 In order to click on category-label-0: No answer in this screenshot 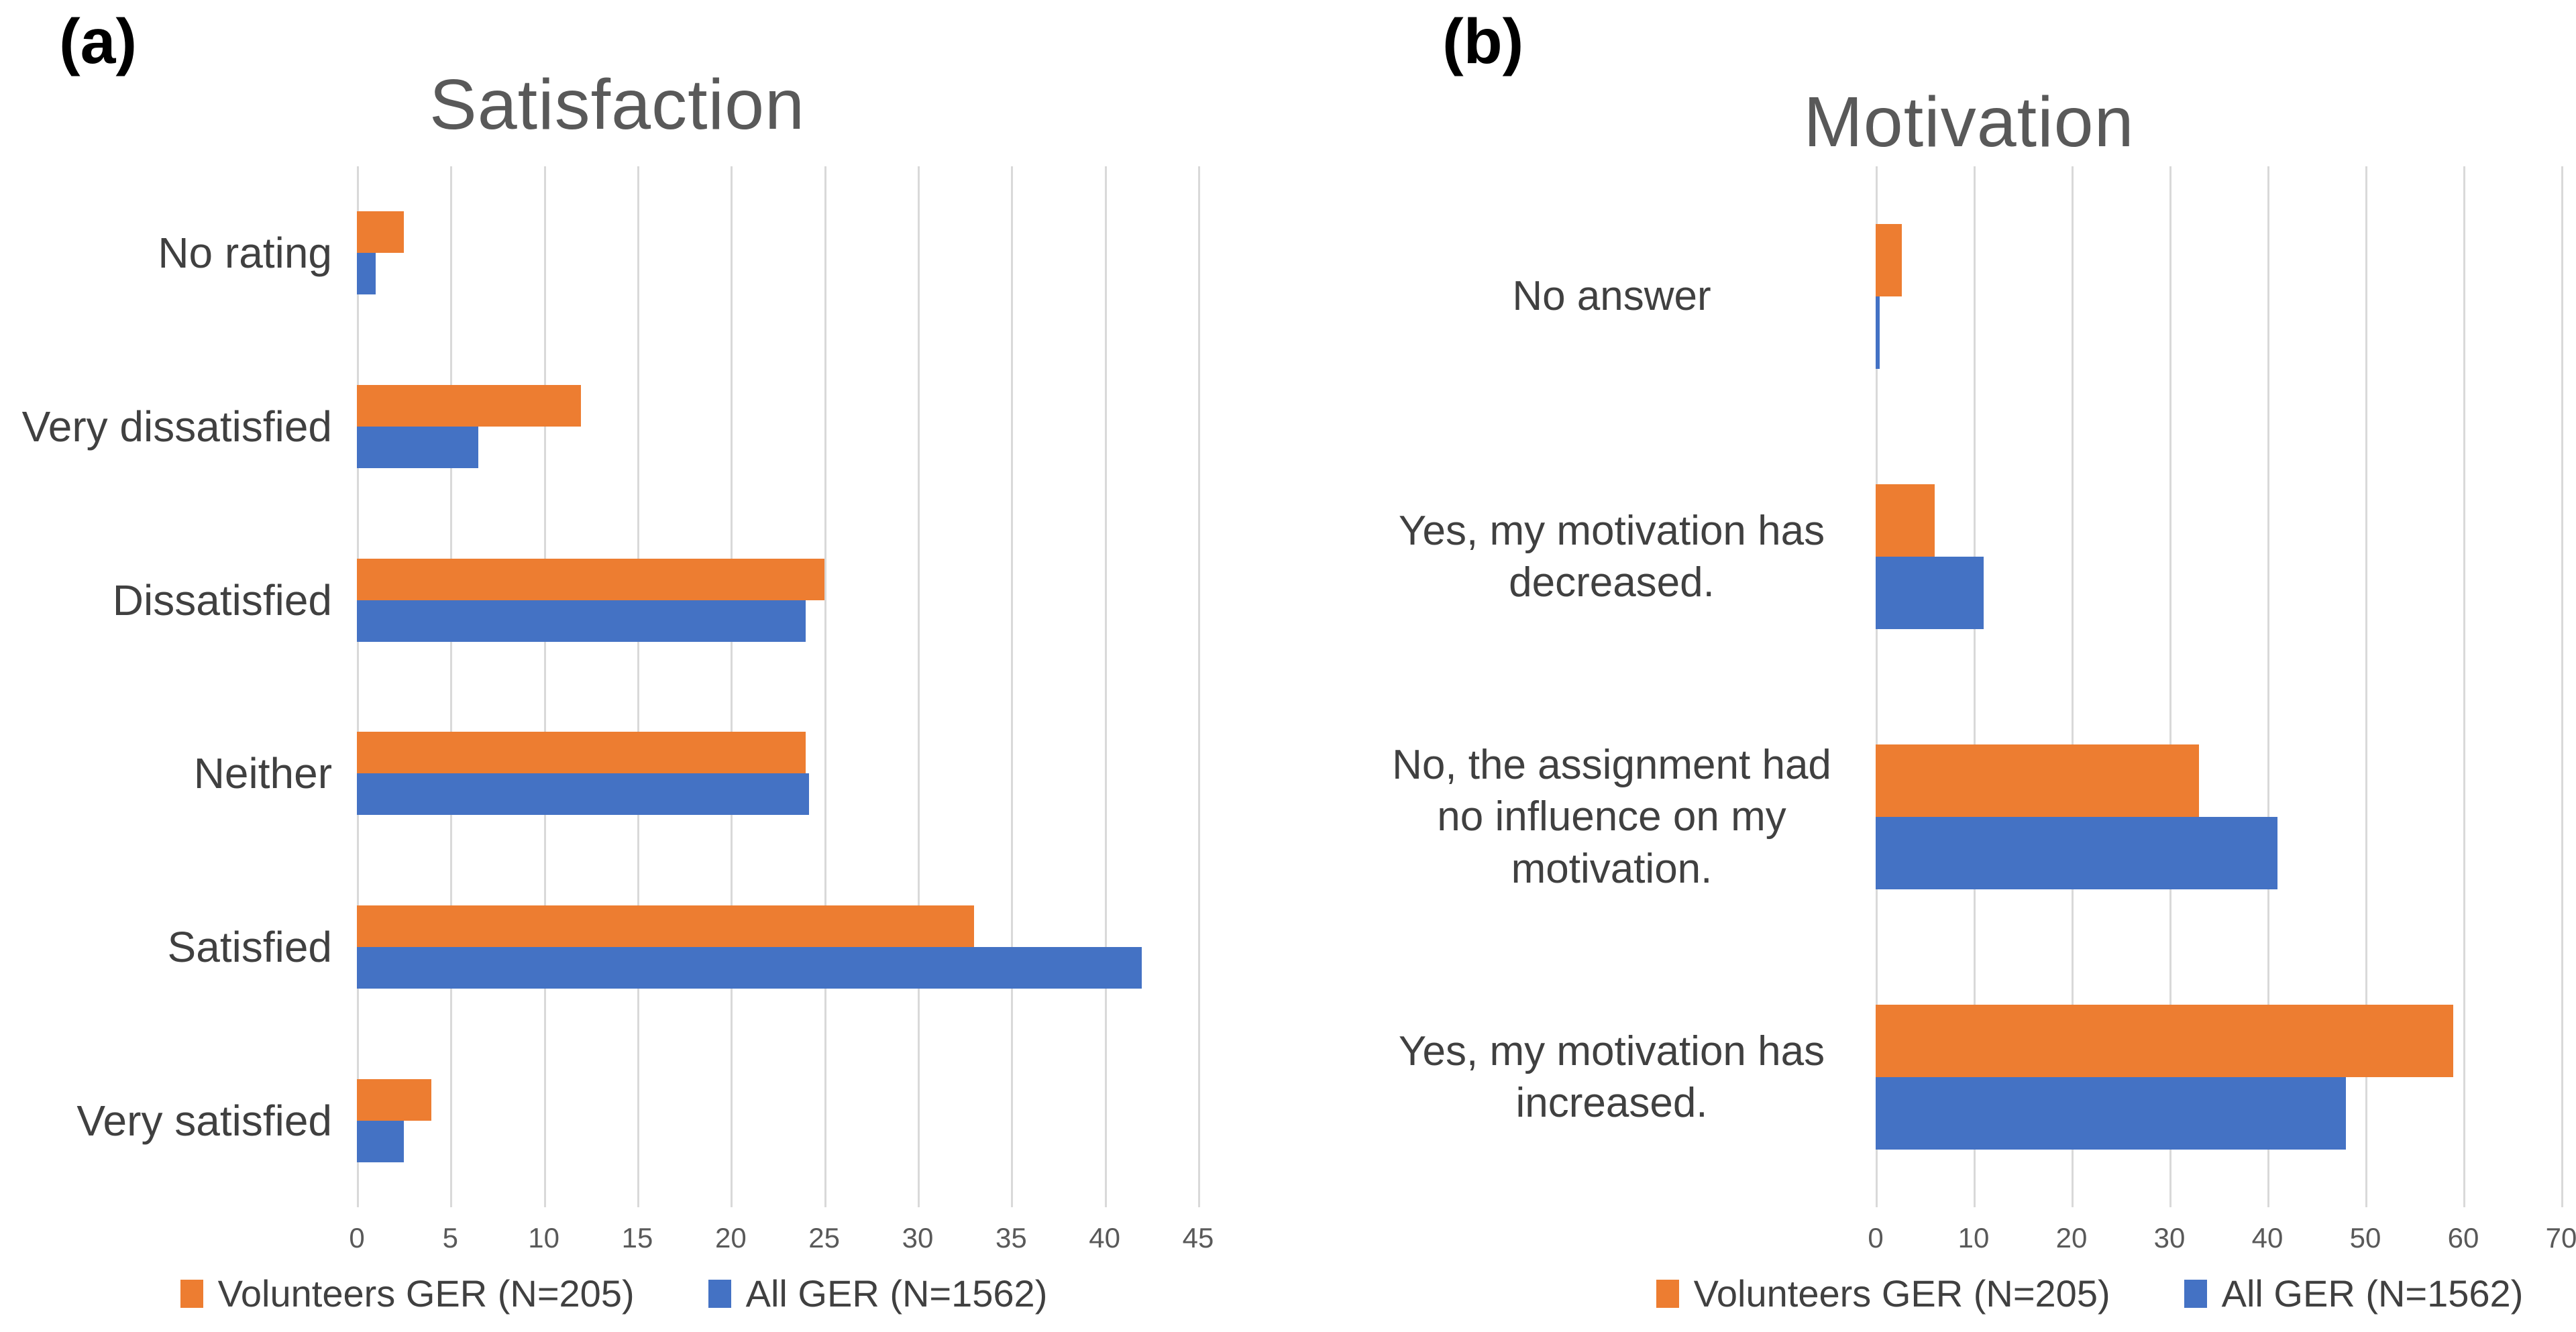, I will do `click(1611, 296)`.